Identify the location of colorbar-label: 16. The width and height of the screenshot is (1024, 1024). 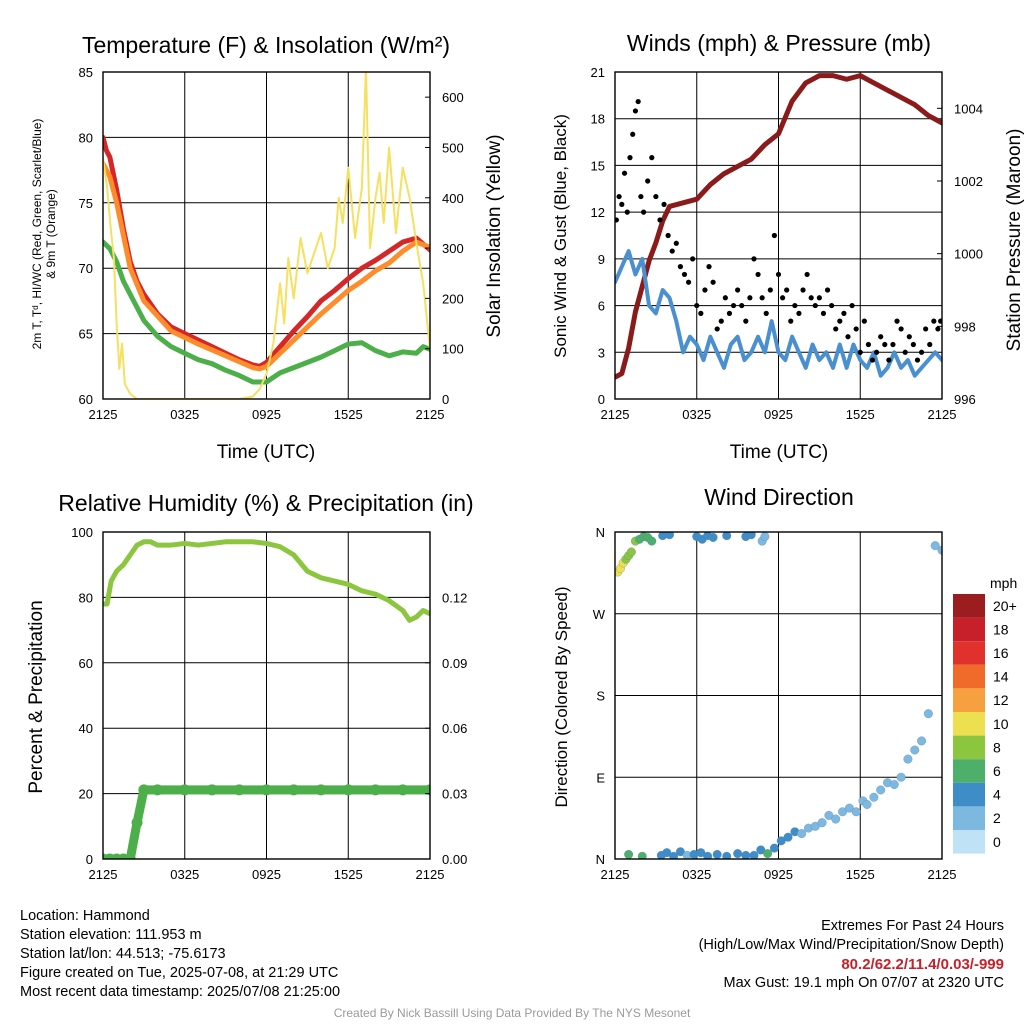
(1001, 653).